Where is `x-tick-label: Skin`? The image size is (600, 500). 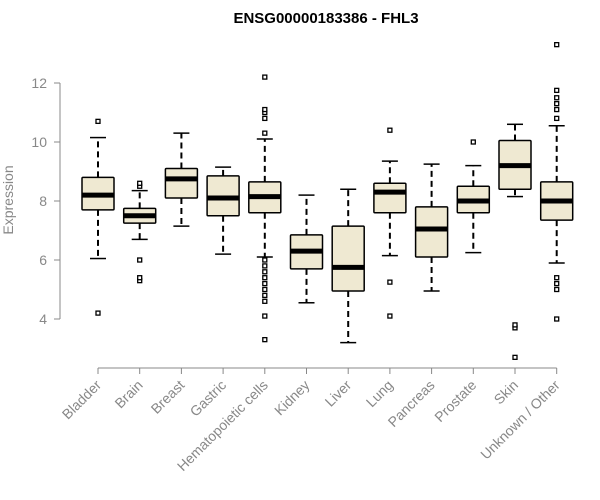
x-tick-label: Skin is located at coordinates (506, 392).